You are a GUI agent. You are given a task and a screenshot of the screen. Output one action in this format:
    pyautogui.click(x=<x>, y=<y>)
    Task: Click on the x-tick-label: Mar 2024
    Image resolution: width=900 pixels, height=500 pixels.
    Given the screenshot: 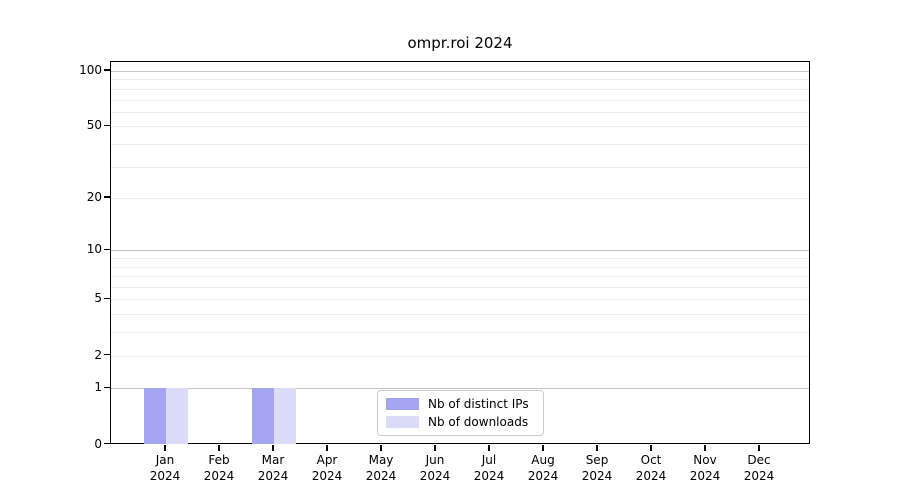 What is the action you would take?
    pyautogui.click(x=273, y=467)
    